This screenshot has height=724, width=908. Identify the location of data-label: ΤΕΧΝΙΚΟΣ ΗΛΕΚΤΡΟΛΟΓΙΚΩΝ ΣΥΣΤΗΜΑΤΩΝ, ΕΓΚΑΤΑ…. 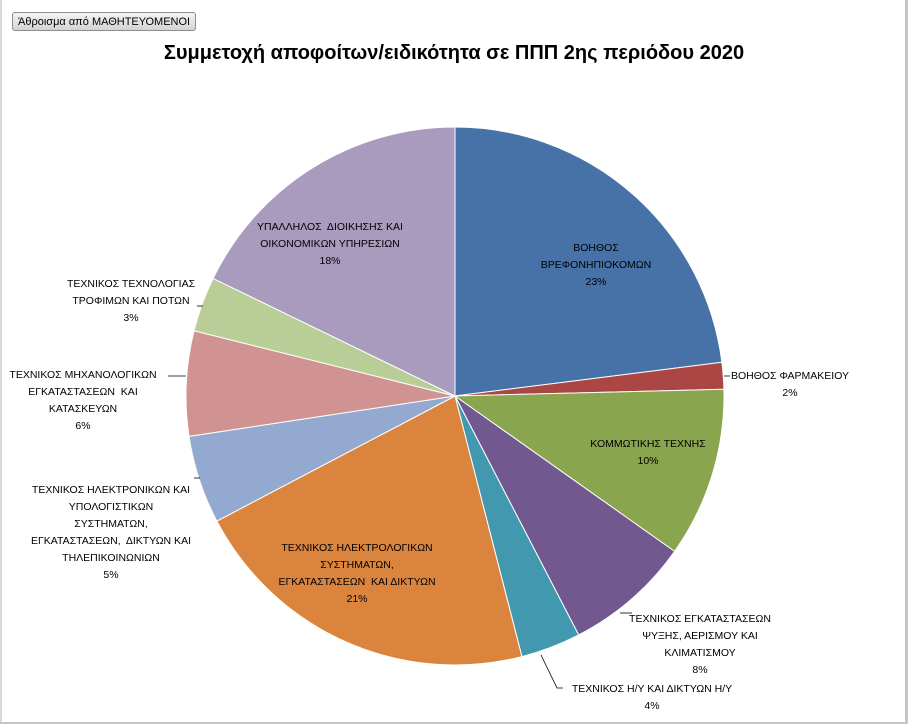
(356, 573).